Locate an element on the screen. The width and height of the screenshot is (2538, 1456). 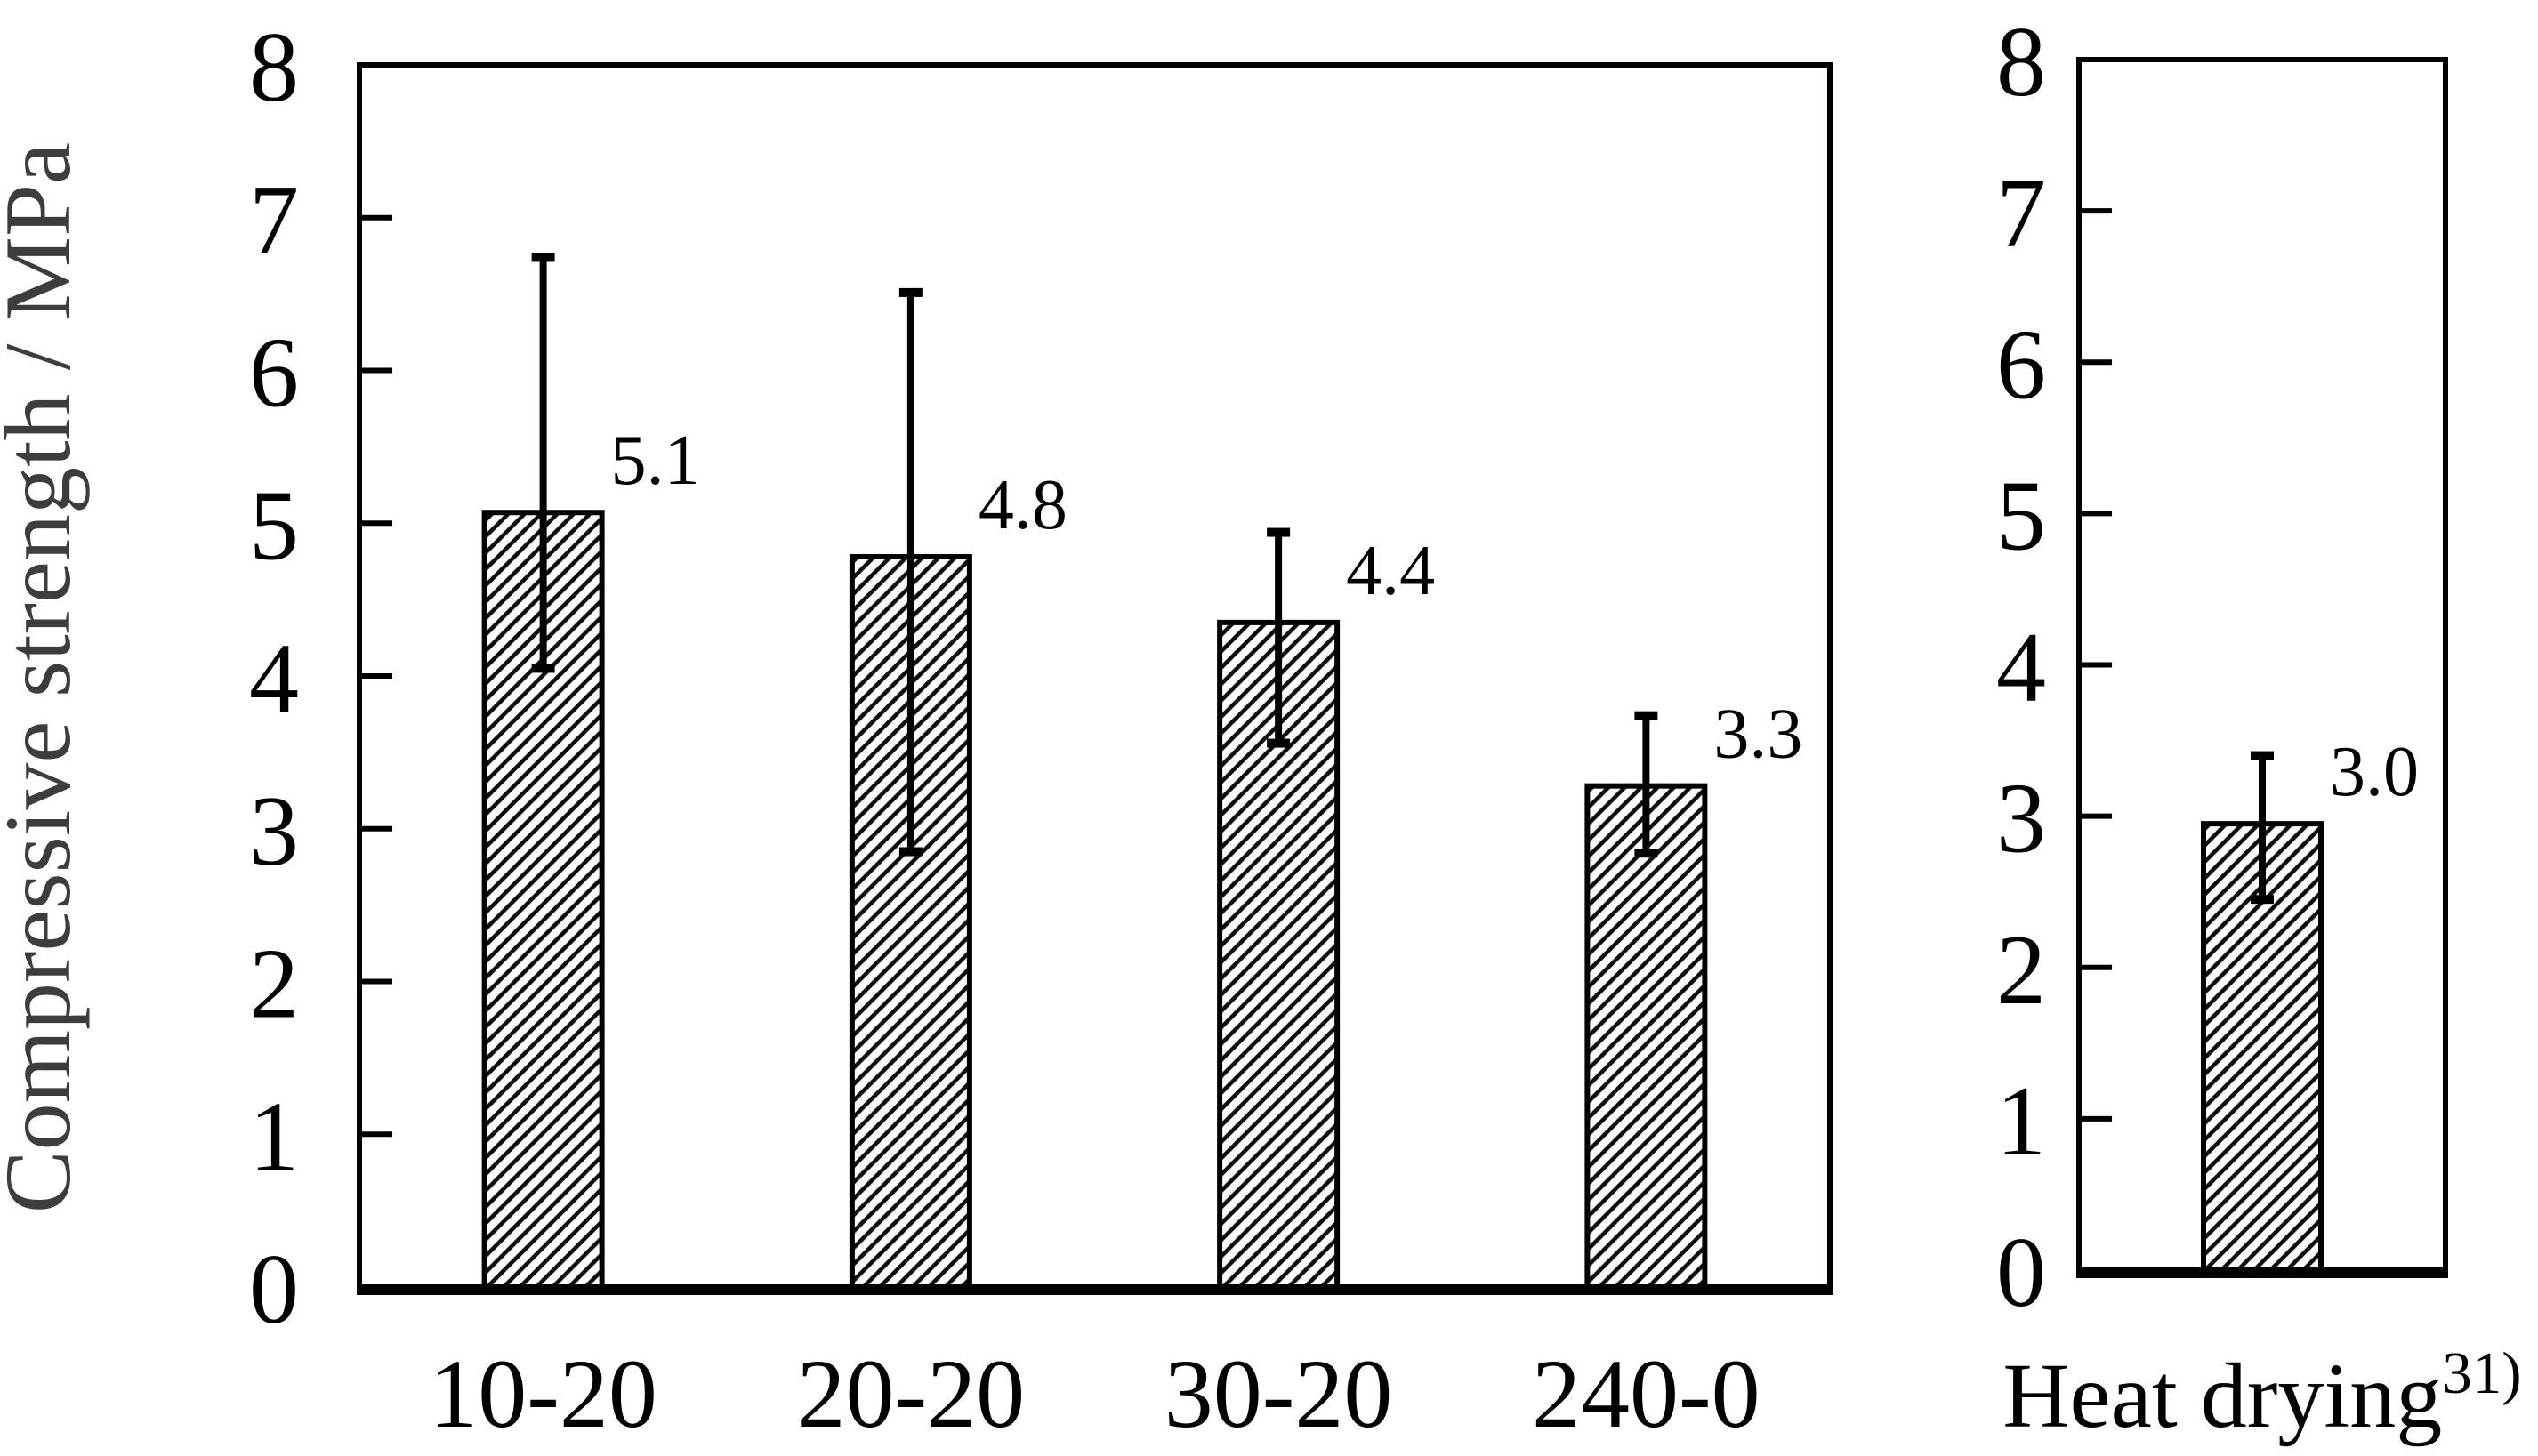
bar is located at coordinates (1646, 1036).